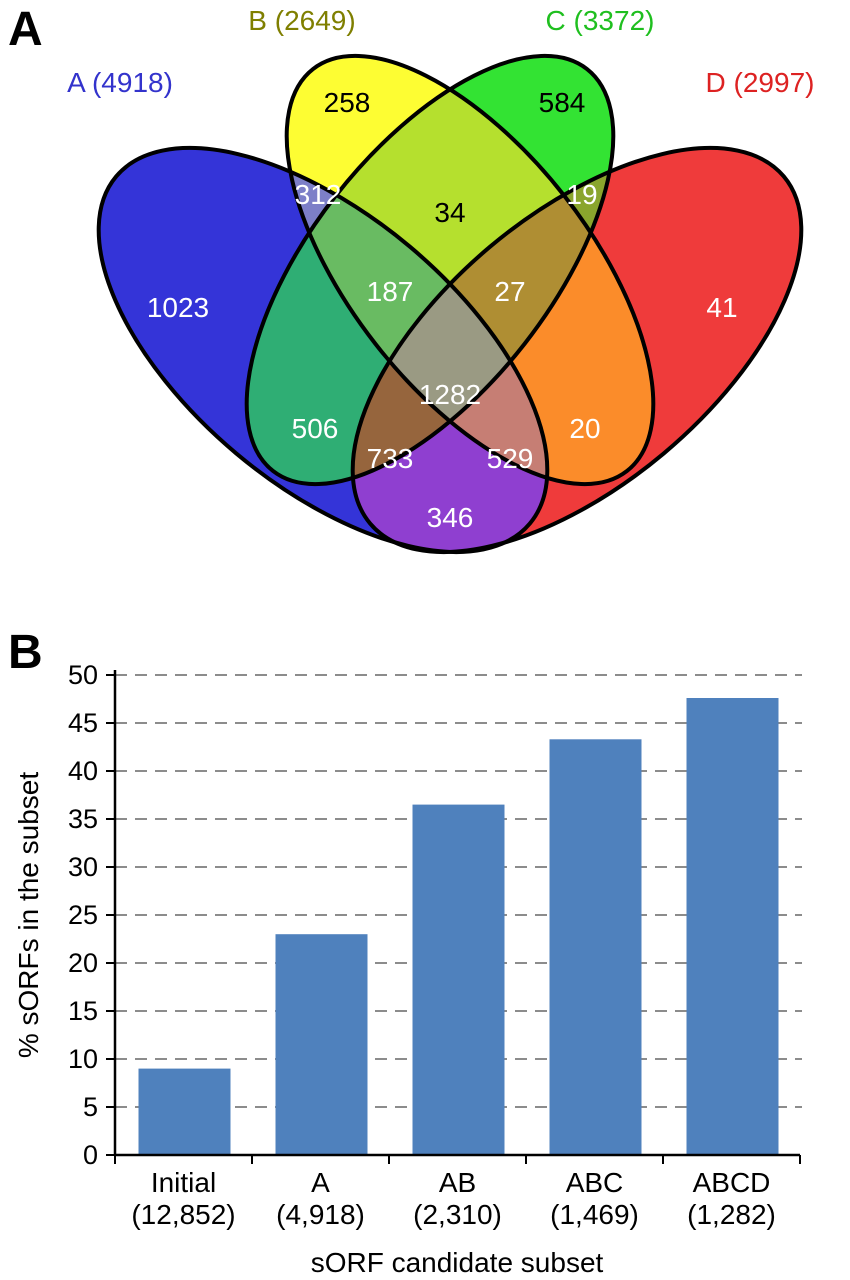  I want to click on xtick-ab-line1: AB, so click(457, 1182).